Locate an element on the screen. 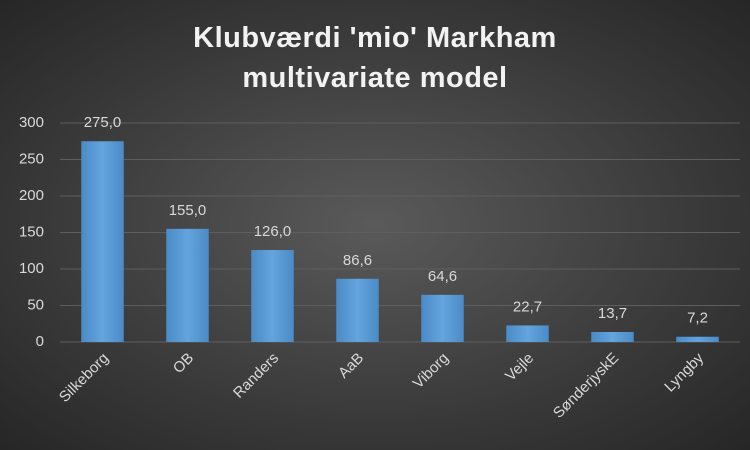  value-label: 7,2 is located at coordinates (697, 318).